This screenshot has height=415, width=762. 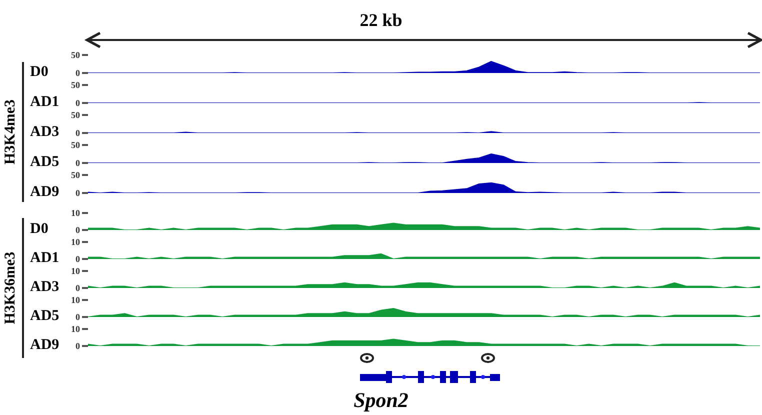 I want to click on chart-title: 22 kb, so click(x=381, y=20).